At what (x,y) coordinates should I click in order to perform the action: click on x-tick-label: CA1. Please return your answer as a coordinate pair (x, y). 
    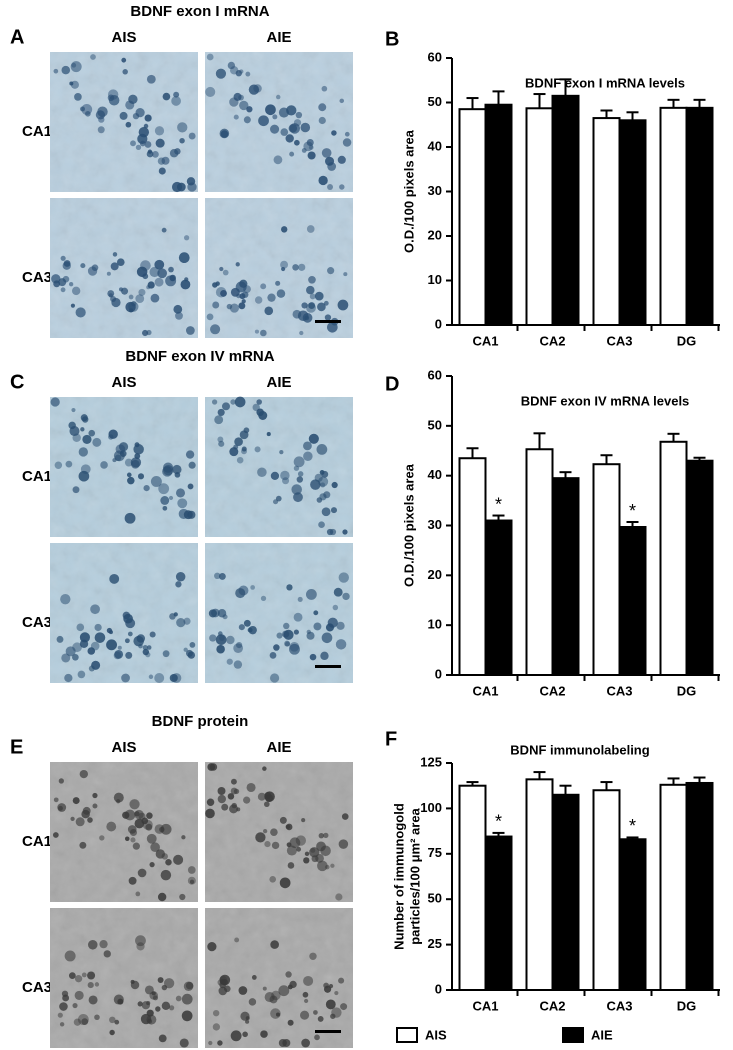
    Looking at the image, I should click on (485, 1005).